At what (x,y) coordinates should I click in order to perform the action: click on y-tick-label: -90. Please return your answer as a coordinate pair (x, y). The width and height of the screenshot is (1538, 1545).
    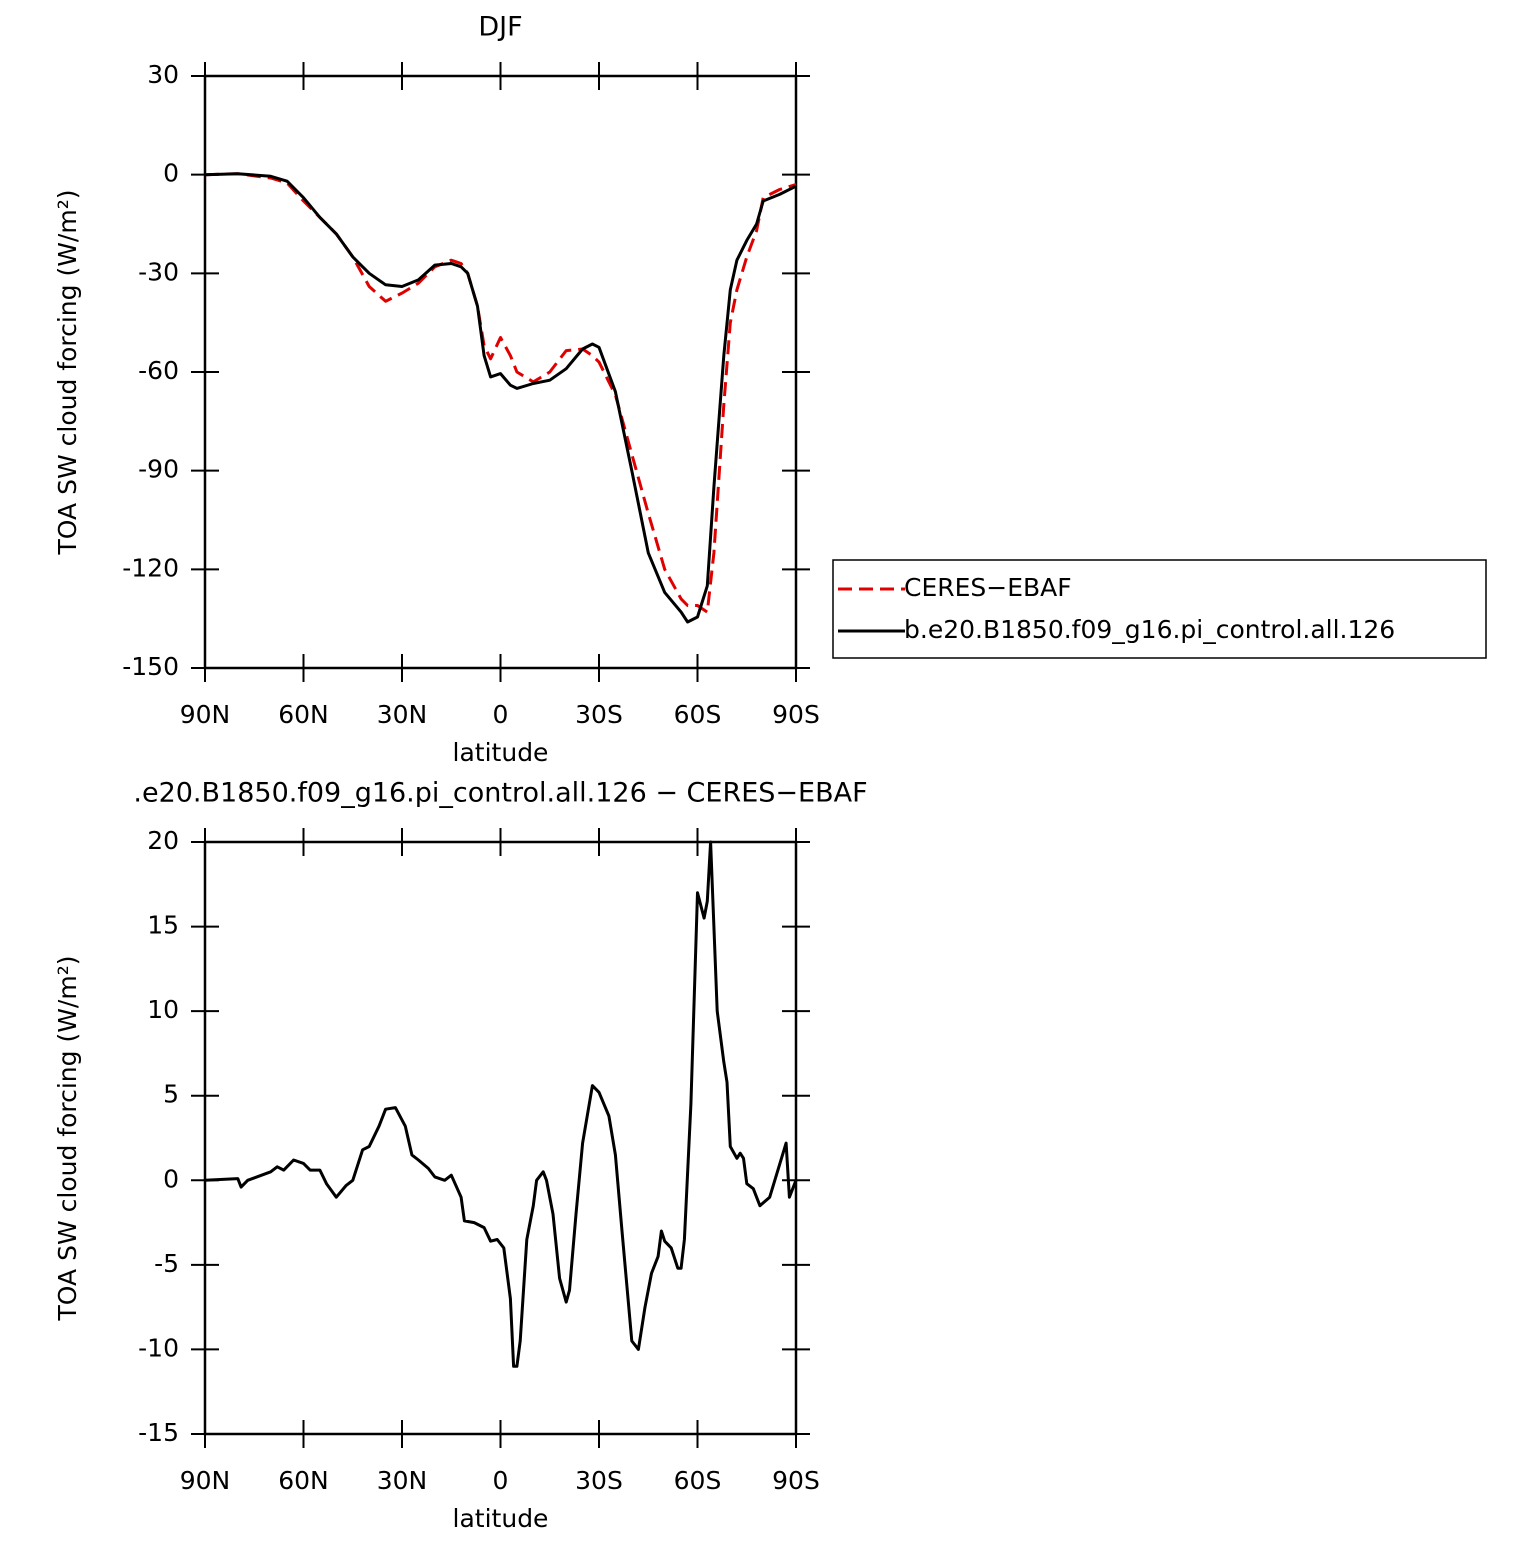
    Looking at the image, I should click on (158, 469).